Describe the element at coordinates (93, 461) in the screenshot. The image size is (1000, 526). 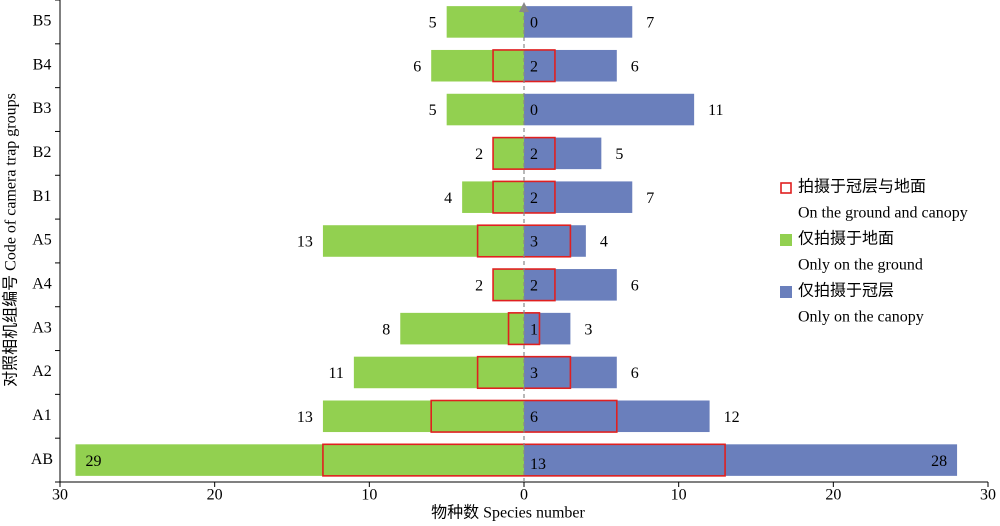
I see `data-label: 29` at that location.